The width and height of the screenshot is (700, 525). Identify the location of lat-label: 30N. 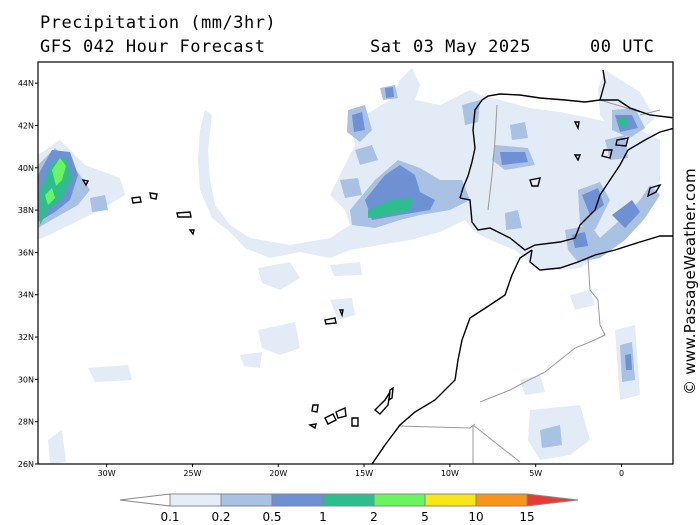
(26, 379).